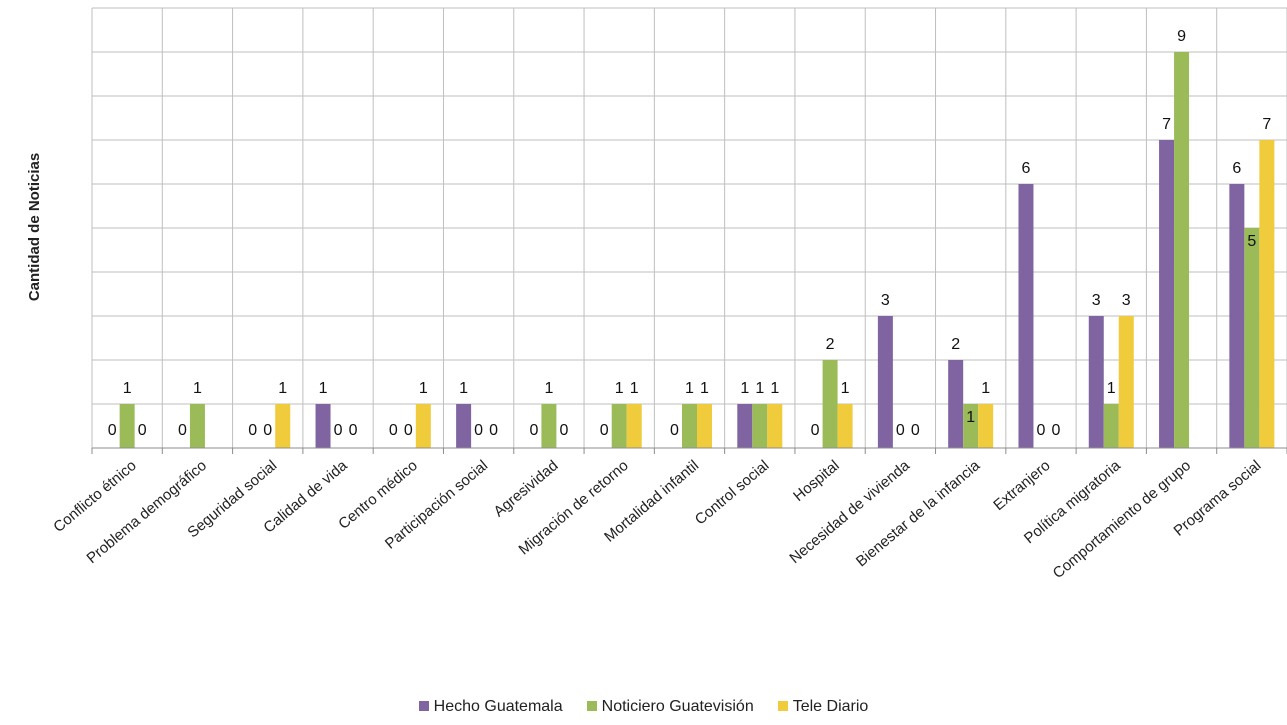 The height and width of the screenshot is (725, 1287). What do you see at coordinates (1122, 519) in the screenshot?
I see `x-tick-label: Comportamiento de grupo` at bounding box center [1122, 519].